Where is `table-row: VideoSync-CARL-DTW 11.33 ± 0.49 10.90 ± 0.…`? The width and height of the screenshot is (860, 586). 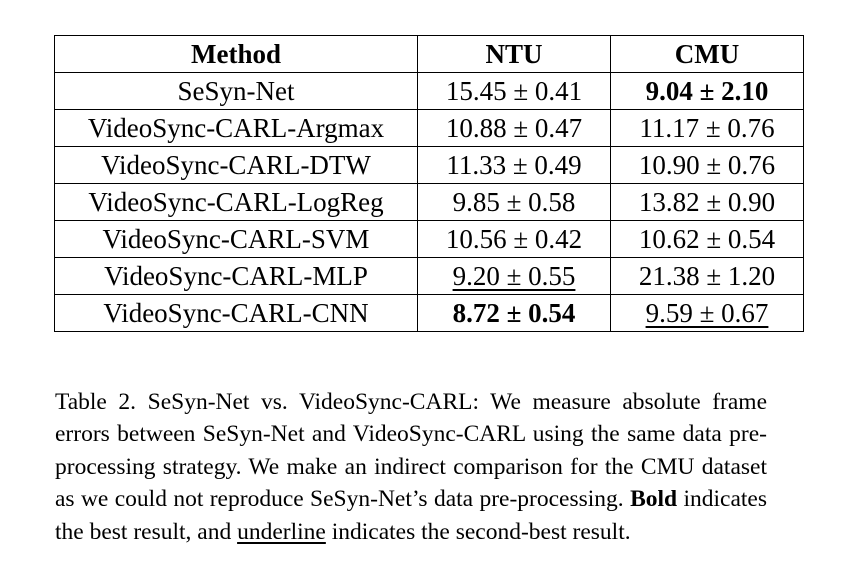 table-row: VideoSync-CARL-DTW 11.33 ± 0.49 10.90 ± 0.… is located at coordinates (429, 165).